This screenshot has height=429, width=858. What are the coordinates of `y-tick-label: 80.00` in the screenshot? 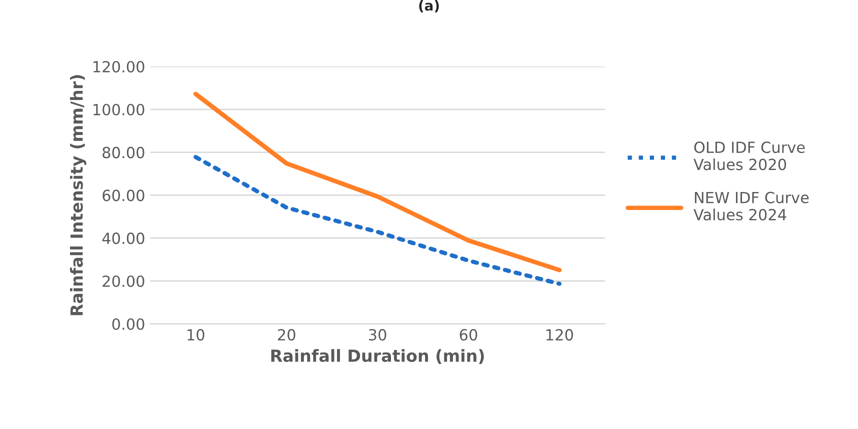 It's located at (123, 152).